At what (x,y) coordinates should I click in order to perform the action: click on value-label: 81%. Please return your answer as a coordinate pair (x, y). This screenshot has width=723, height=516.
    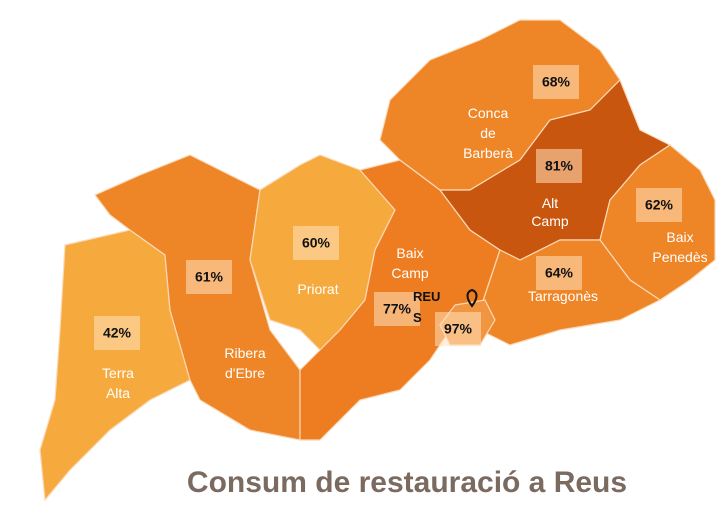
    Looking at the image, I should click on (559, 166).